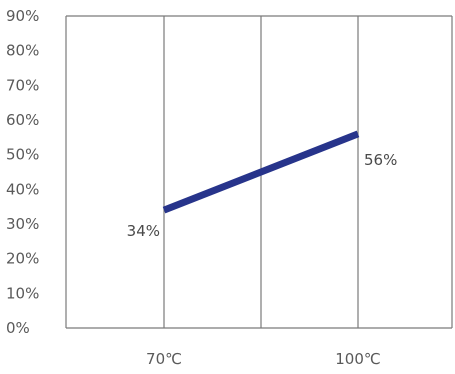 This screenshot has height=374, width=455. I want to click on y-axis-tick-labels: 0% 10% 20% 30% 40% 50% 60% 70% 80% 90%, so click(22, 172).